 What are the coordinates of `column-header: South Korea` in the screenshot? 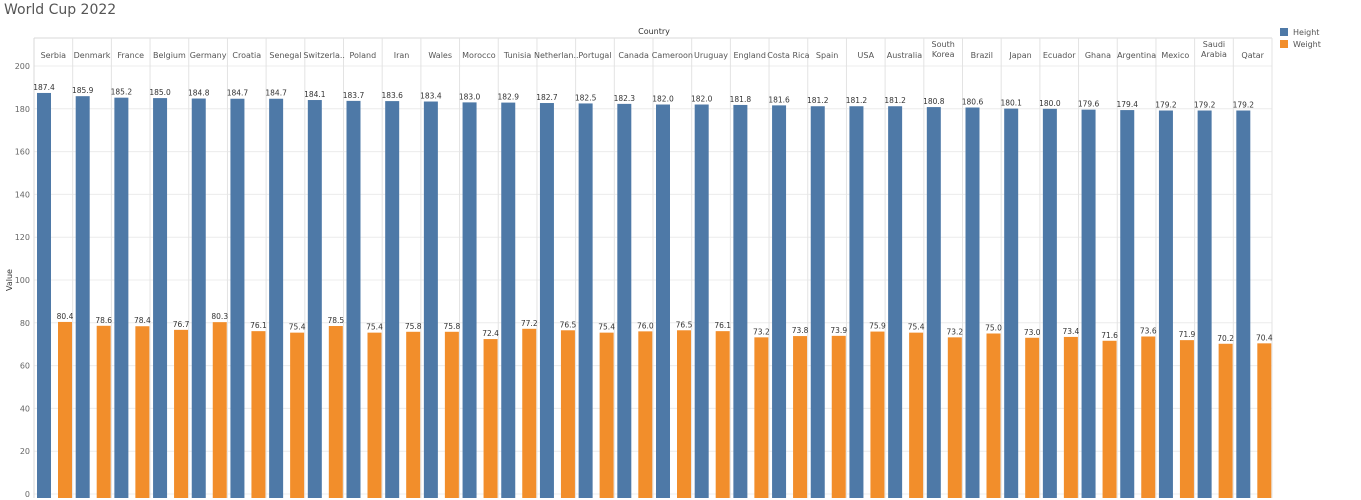 It's located at (943, 49).